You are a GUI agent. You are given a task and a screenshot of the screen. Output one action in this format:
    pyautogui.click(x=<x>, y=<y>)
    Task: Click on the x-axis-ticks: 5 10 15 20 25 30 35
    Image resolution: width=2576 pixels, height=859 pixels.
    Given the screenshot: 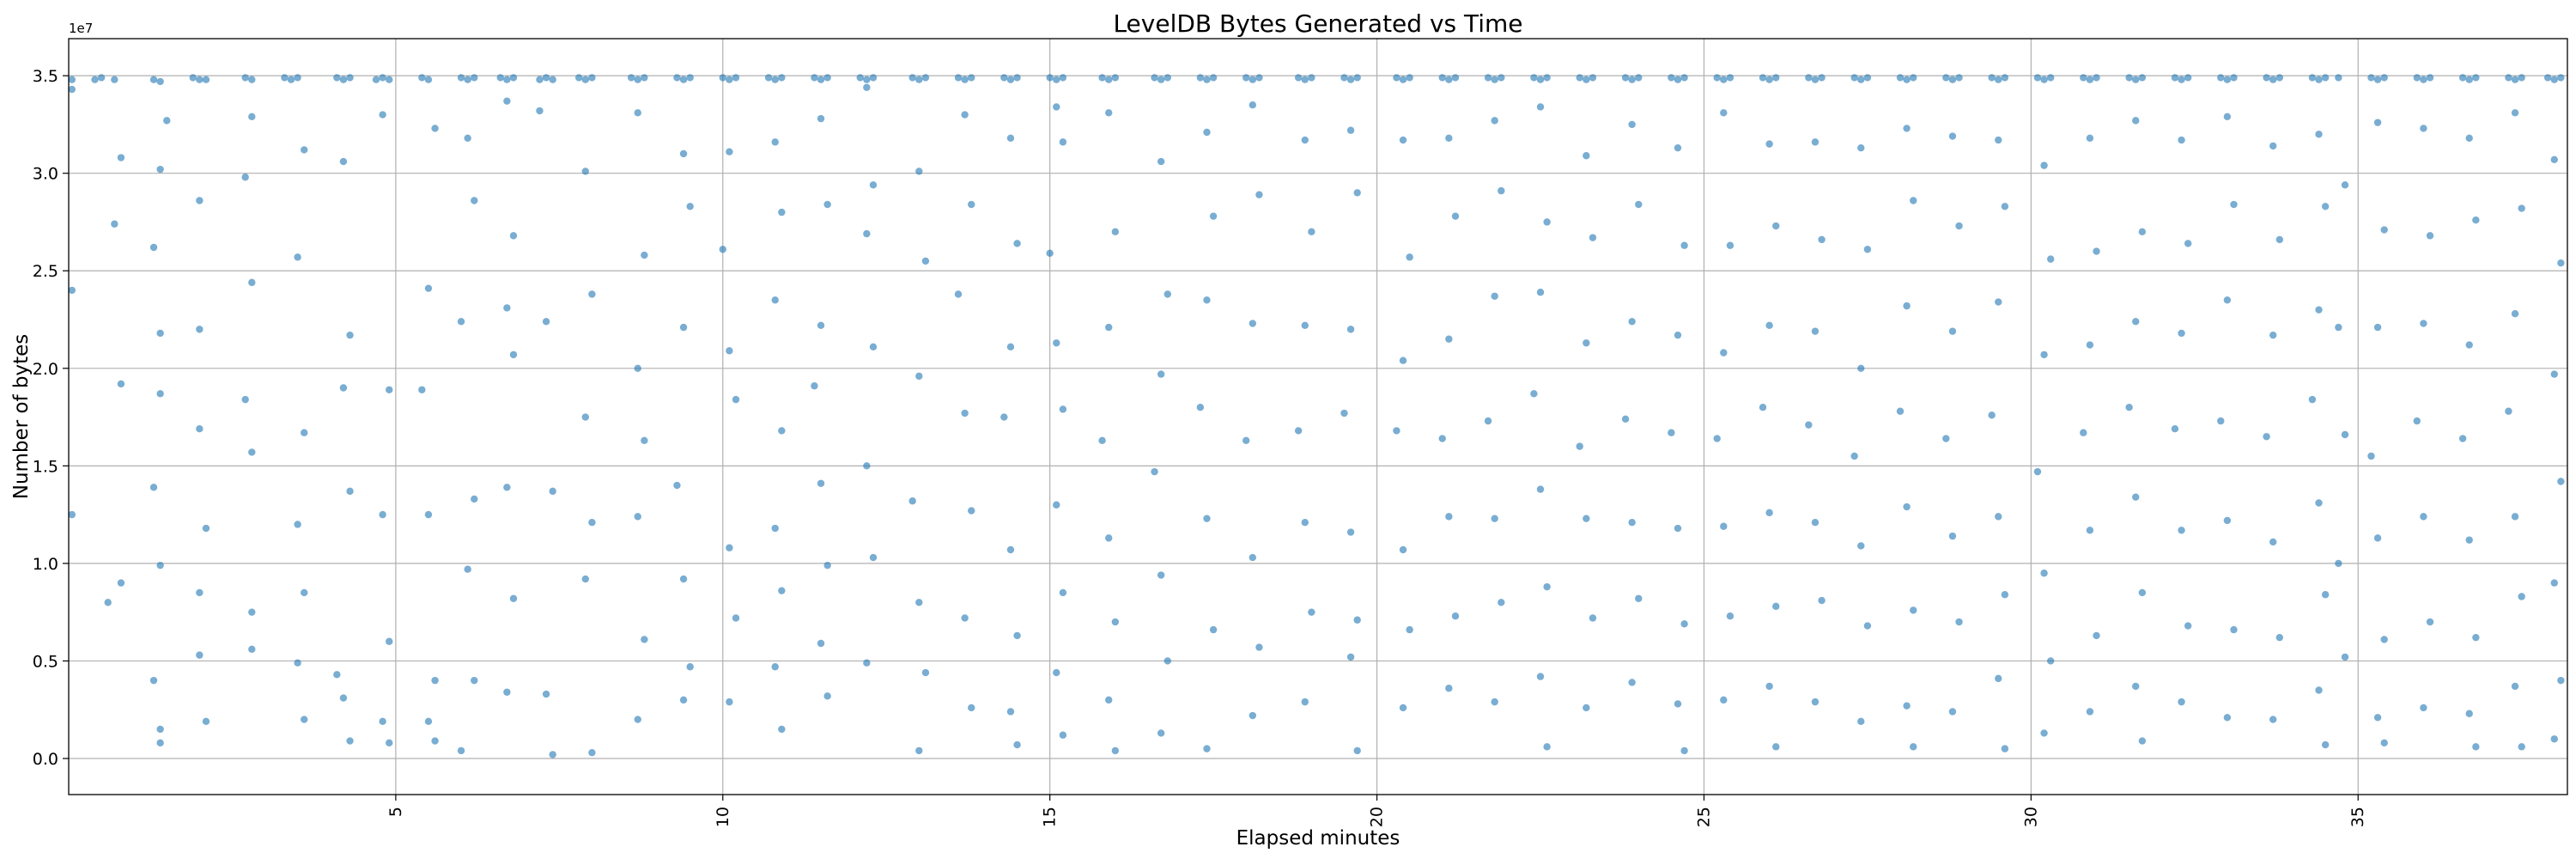 What is the action you would take?
    pyautogui.click(x=1376, y=811)
    